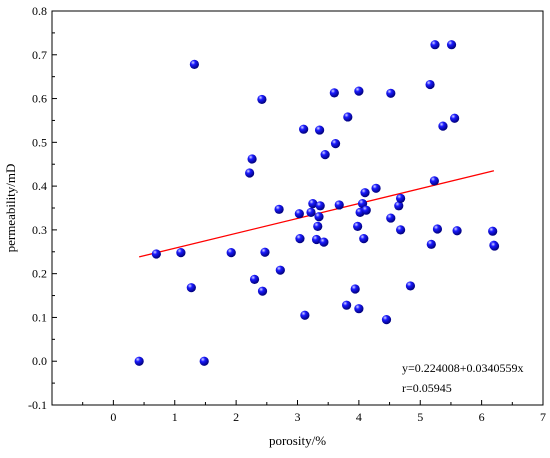 This screenshot has width=550, height=458. I want to click on x-axis-title: porosity/%, so click(297, 440).